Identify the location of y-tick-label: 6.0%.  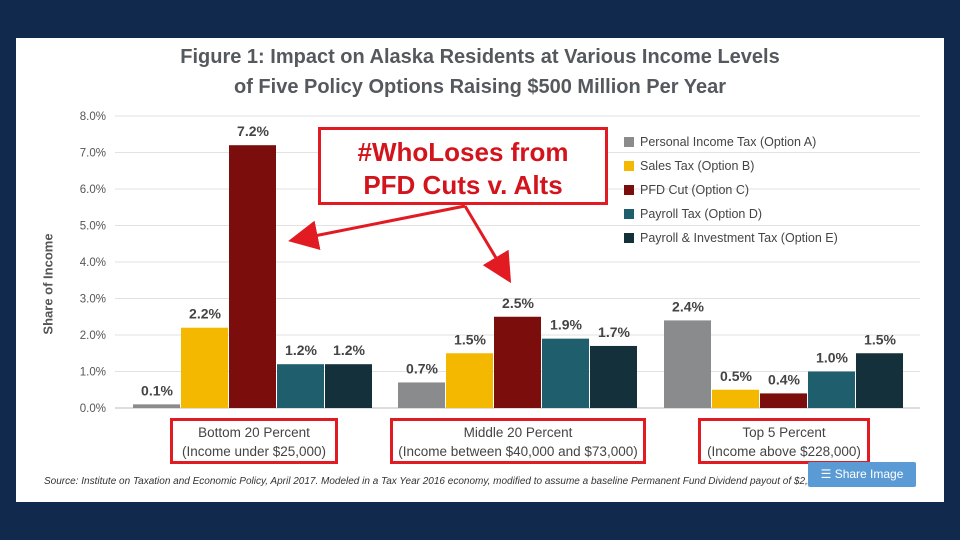
(93, 190).